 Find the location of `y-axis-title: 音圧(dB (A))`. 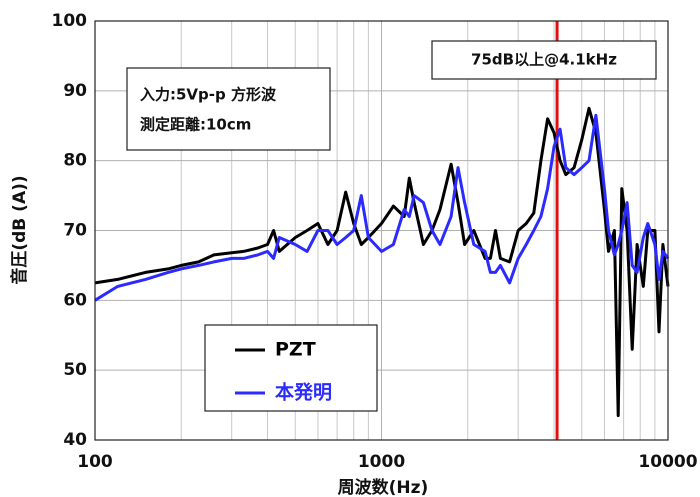

y-axis-title: 音圧(dB (A)) is located at coordinates (19, 229).